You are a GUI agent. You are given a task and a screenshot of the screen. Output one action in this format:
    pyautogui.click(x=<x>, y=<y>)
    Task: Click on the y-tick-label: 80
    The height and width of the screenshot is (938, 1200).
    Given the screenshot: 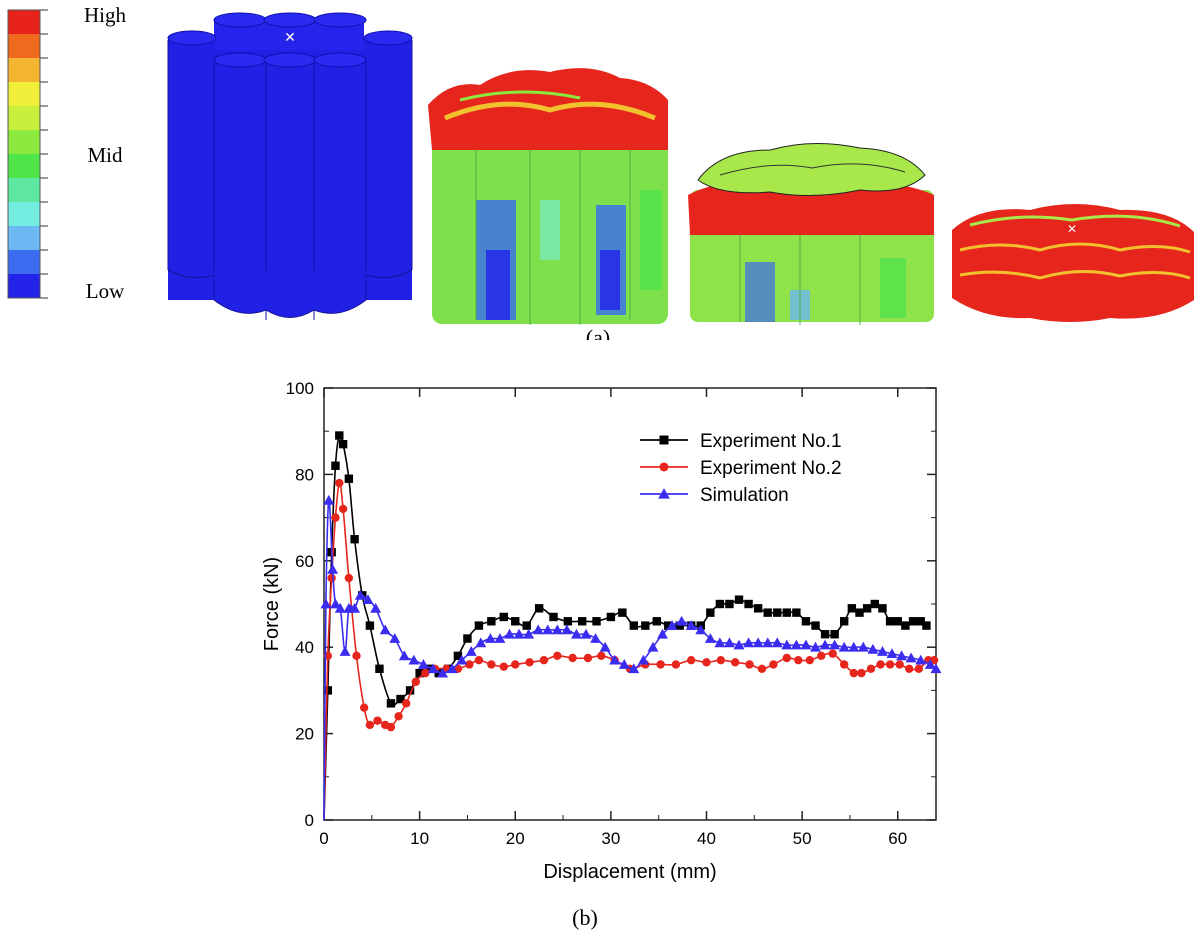 What is the action you would take?
    pyautogui.click(x=304, y=474)
    